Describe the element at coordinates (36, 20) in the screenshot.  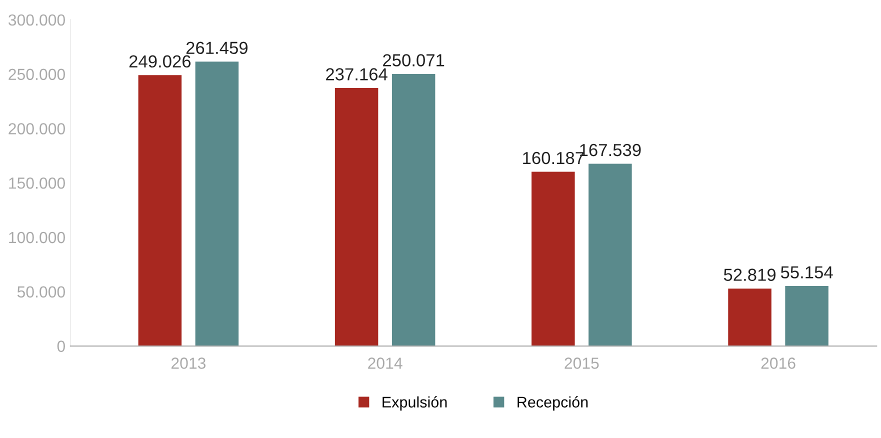
I see `y-tick-label: 300.000` at that location.